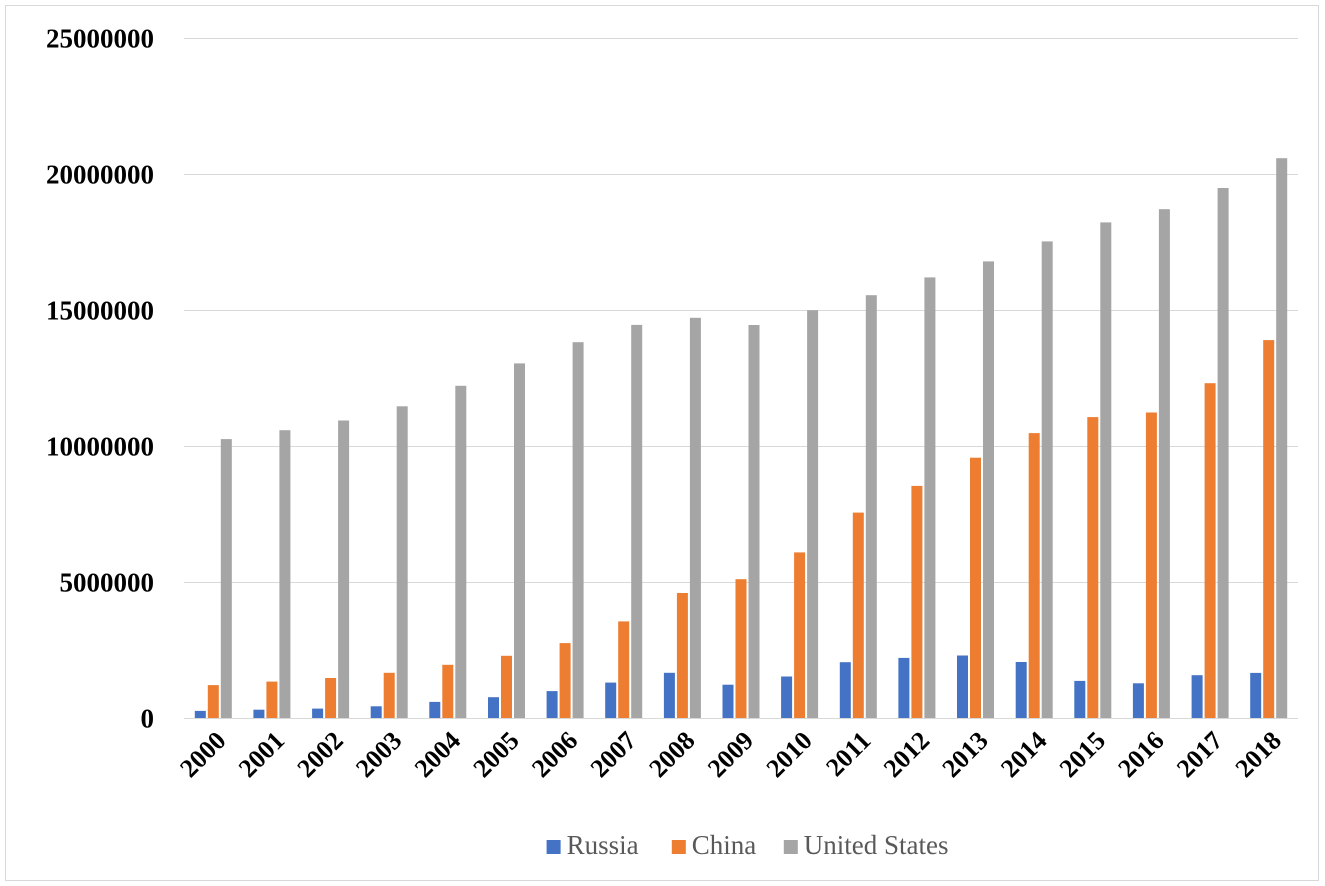 This screenshot has height=886, width=1325. Describe the element at coordinates (100, 175) in the screenshot. I see `y-tick-label: 20000000` at that location.